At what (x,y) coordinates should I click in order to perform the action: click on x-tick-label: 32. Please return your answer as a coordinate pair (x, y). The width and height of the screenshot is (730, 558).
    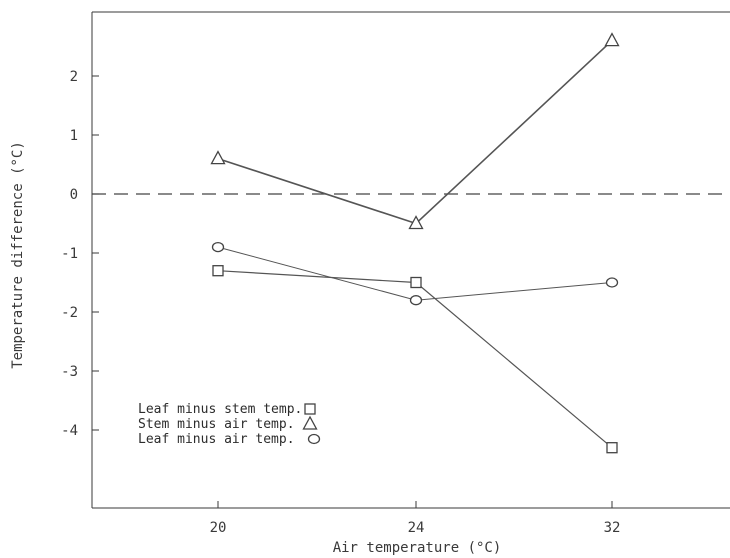
    Looking at the image, I should click on (612, 528).